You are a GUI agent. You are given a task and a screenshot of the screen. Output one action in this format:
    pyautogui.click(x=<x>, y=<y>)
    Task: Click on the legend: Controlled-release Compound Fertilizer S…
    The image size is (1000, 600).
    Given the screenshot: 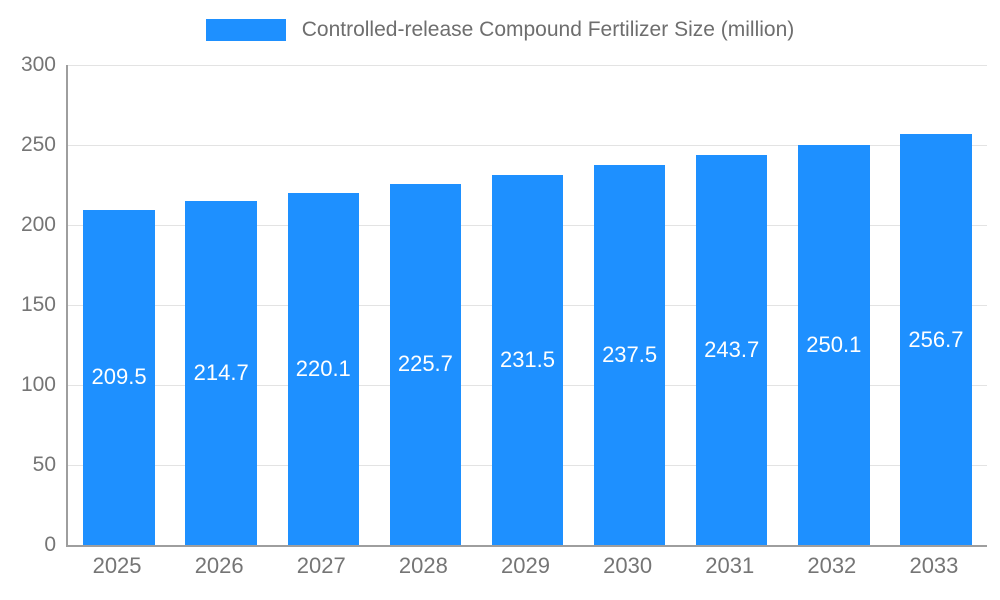 What is the action you would take?
    pyautogui.click(x=500, y=30)
    